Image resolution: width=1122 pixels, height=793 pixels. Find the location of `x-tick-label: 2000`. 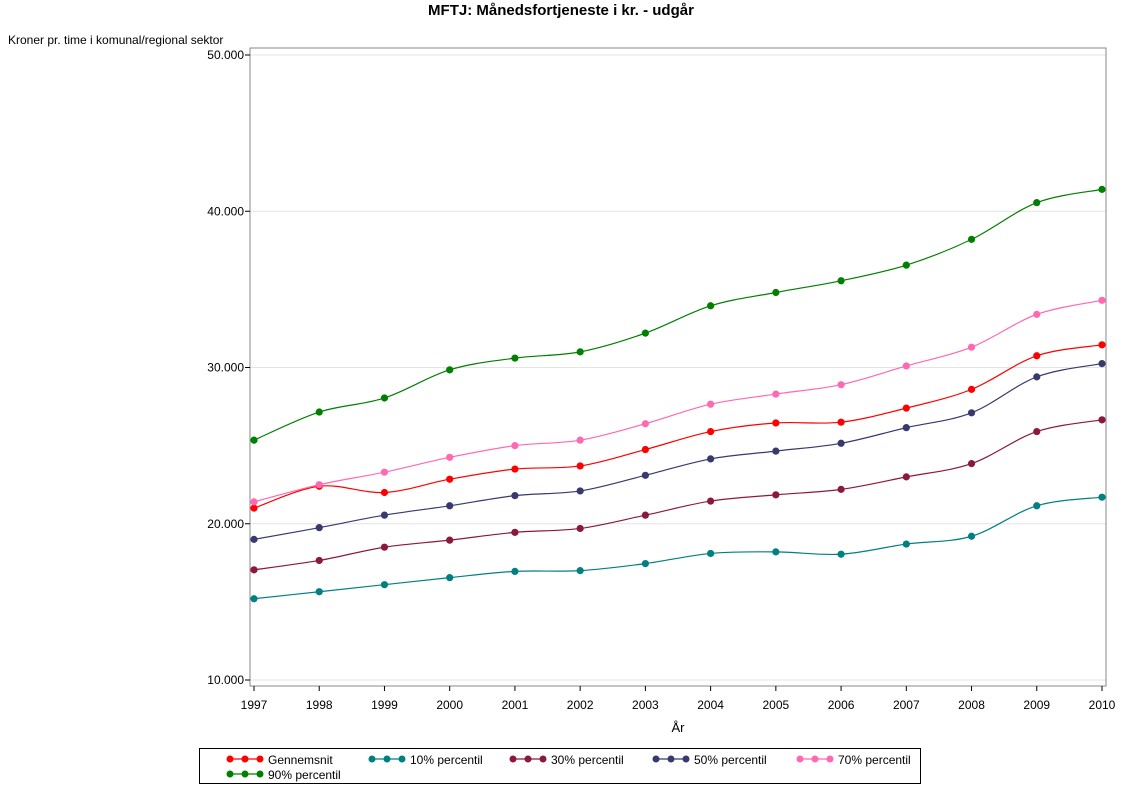

x-tick-label: 2000 is located at coordinates (449, 705).